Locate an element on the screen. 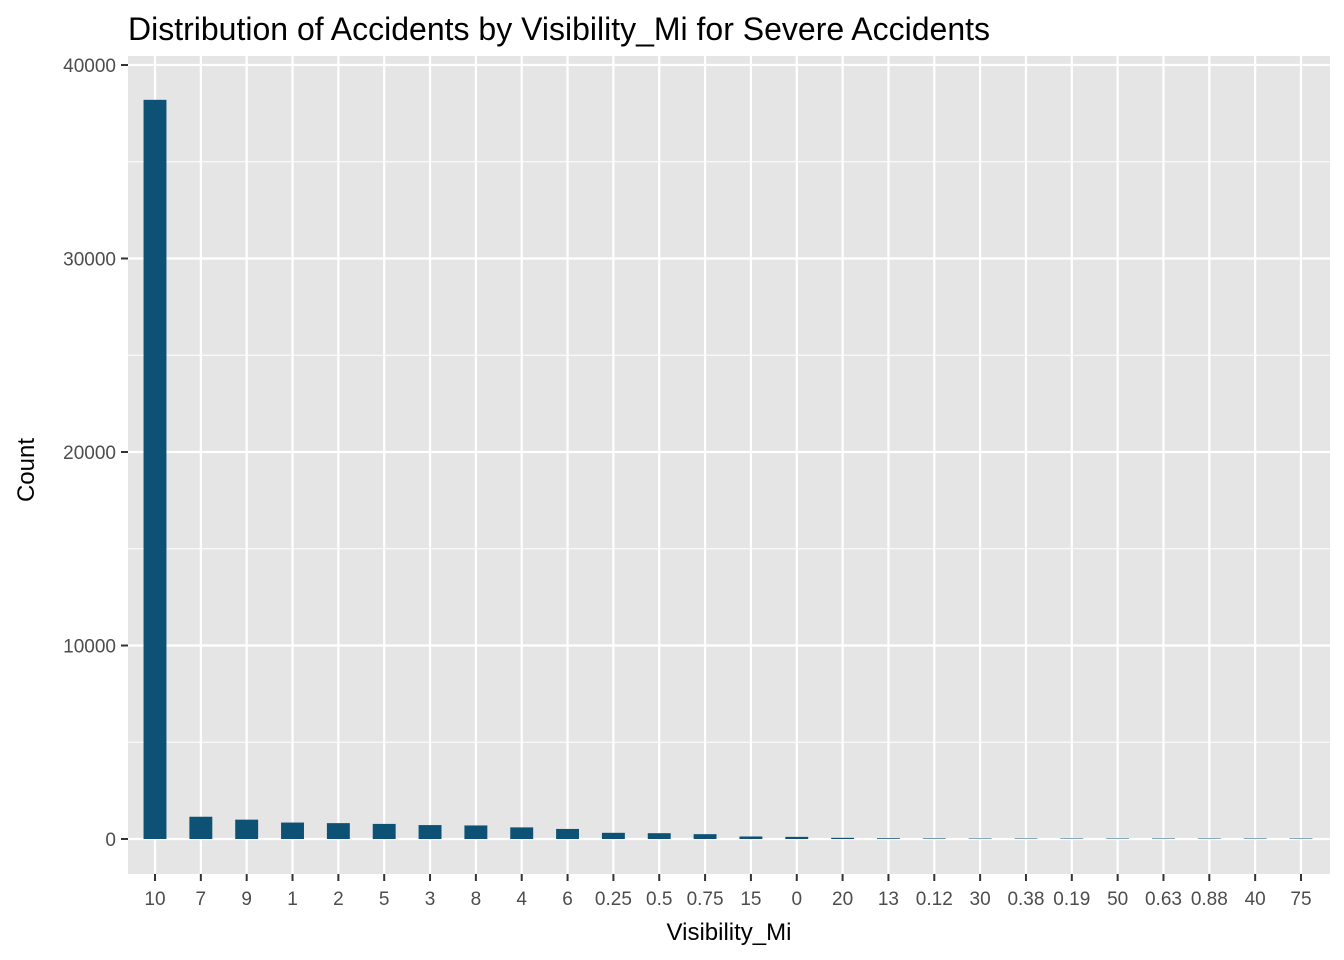 The height and width of the screenshot is (960, 1344). x-tick-label: 40 is located at coordinates (1255, 899).